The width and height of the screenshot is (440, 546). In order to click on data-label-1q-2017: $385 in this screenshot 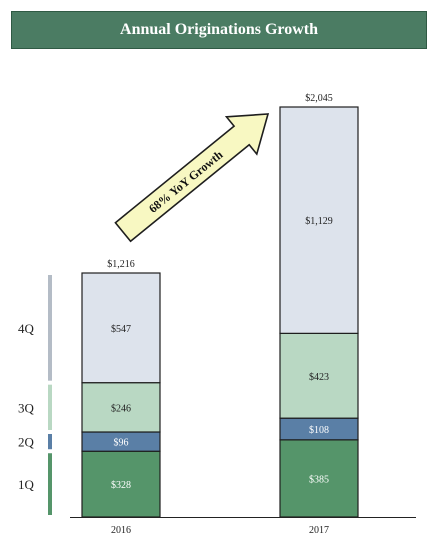, I will do `click(319, 479)`.